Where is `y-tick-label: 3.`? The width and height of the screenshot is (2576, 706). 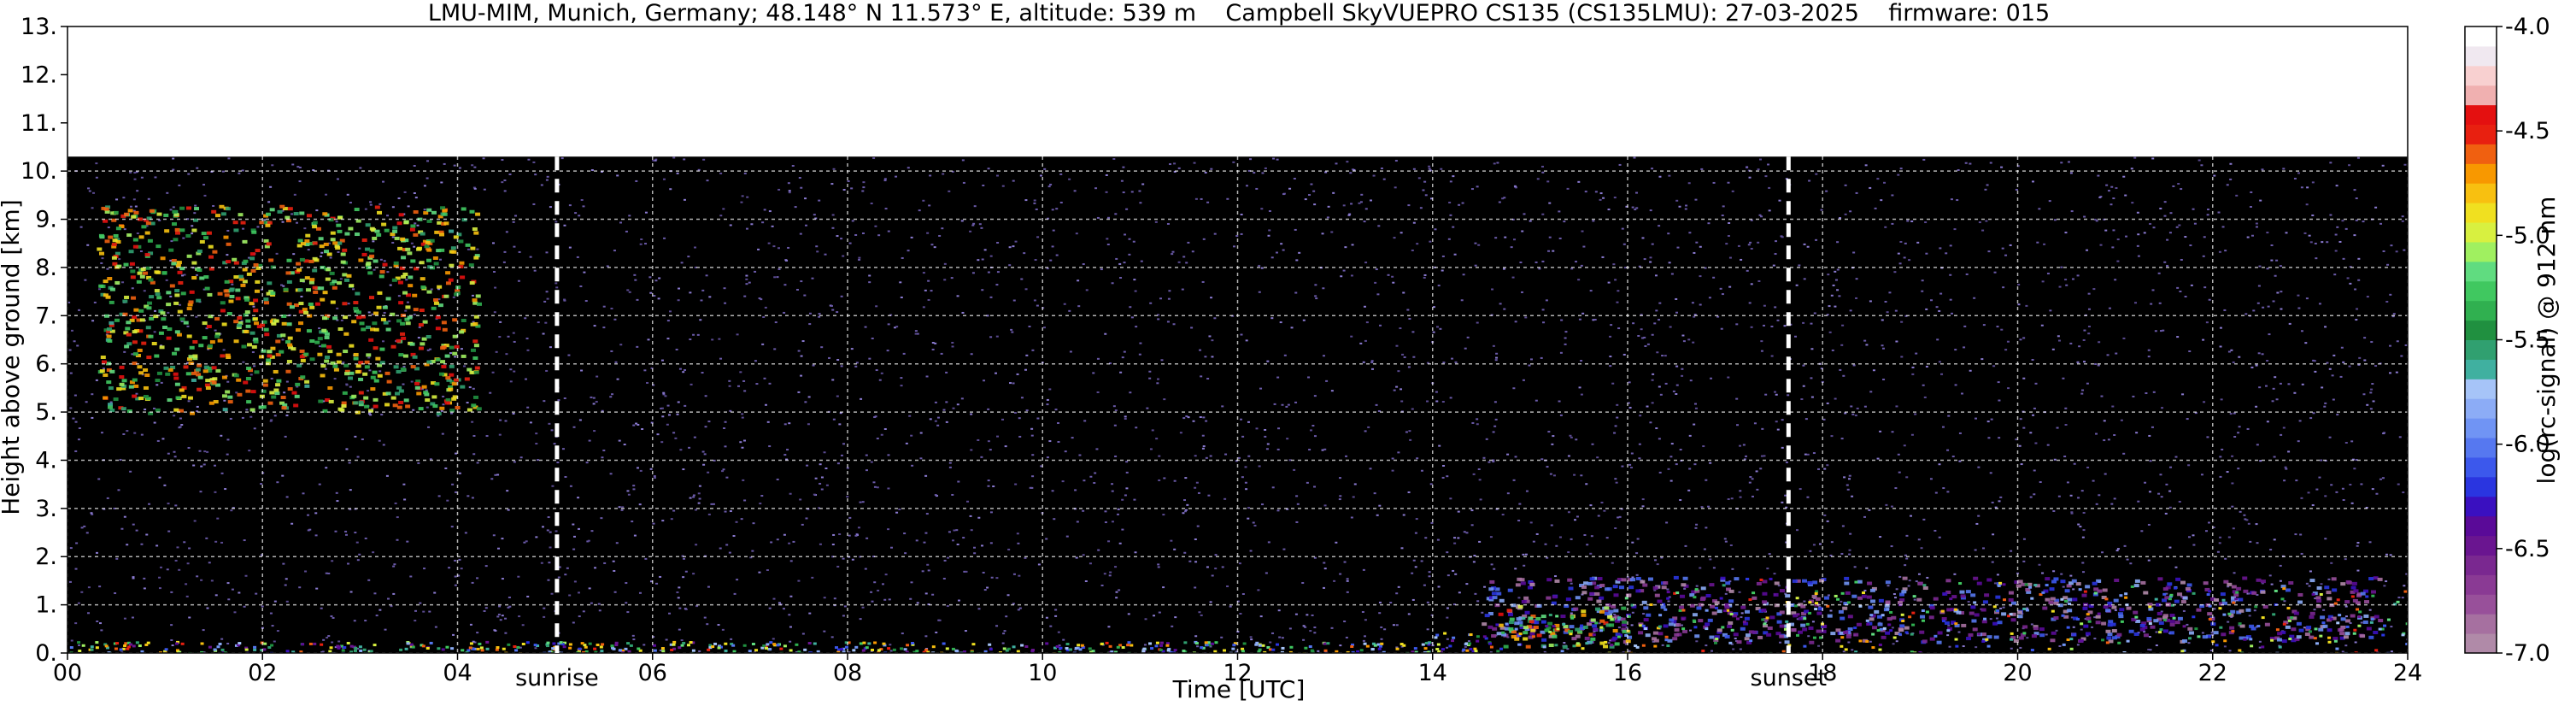
y-tick-label: 3. is located at coordinates (46, 509).